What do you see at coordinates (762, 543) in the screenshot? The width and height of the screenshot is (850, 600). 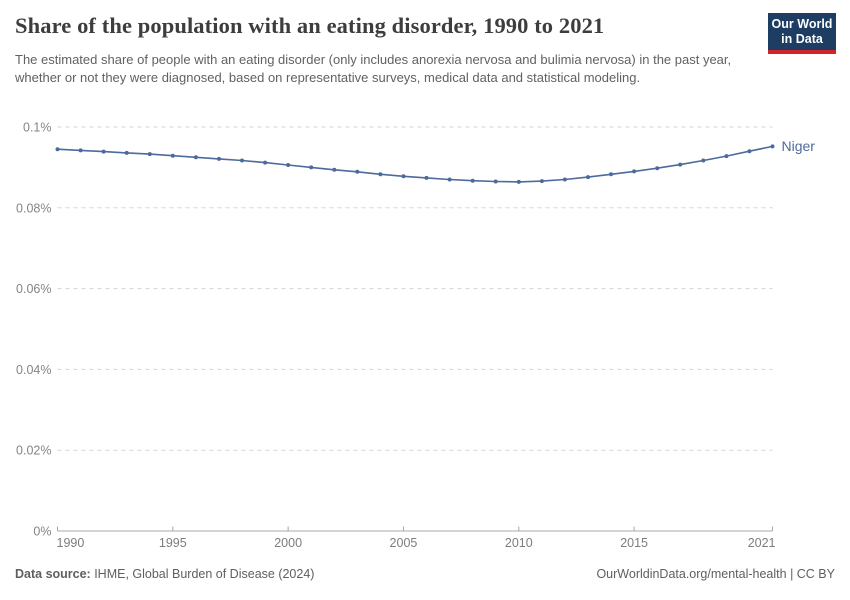 I see `x-tick-label: 2021` at bounding box center [762, 543].